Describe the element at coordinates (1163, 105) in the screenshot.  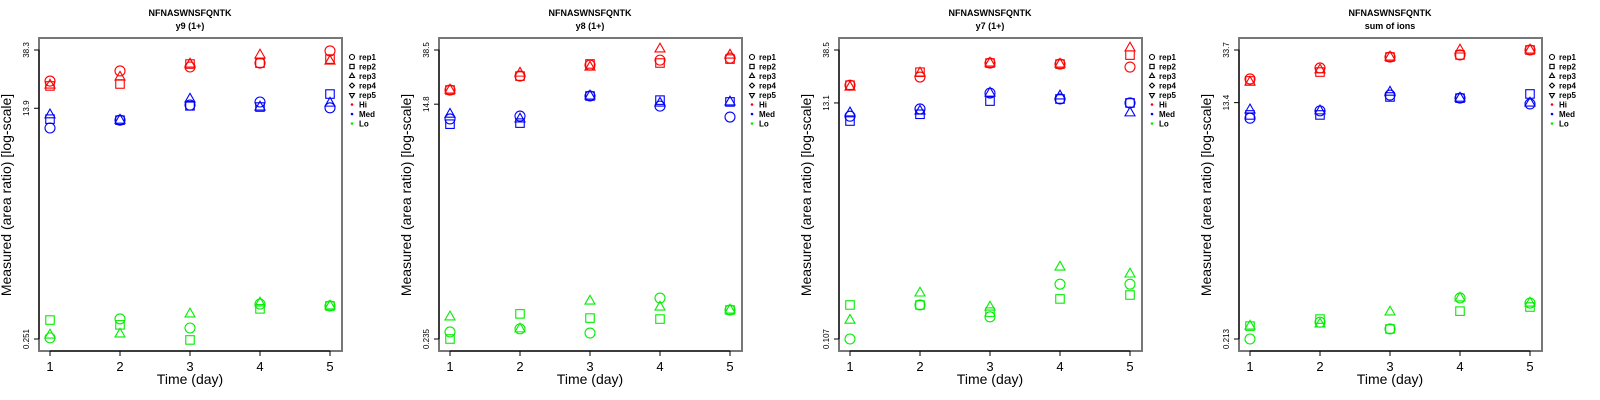
I see `legend-label: Hi` at that location.